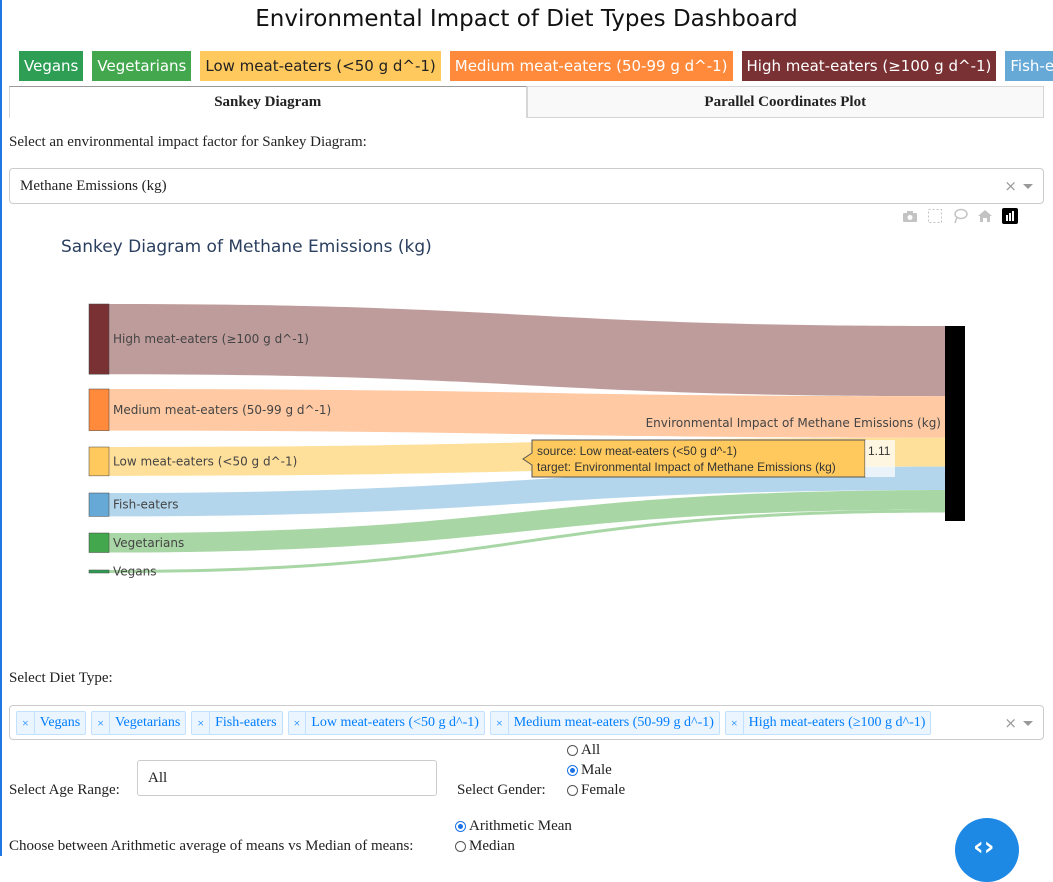  Describe the element at coordinates (591, 750) in the screenshot. I see `gender-option-all-label: All` at that location.